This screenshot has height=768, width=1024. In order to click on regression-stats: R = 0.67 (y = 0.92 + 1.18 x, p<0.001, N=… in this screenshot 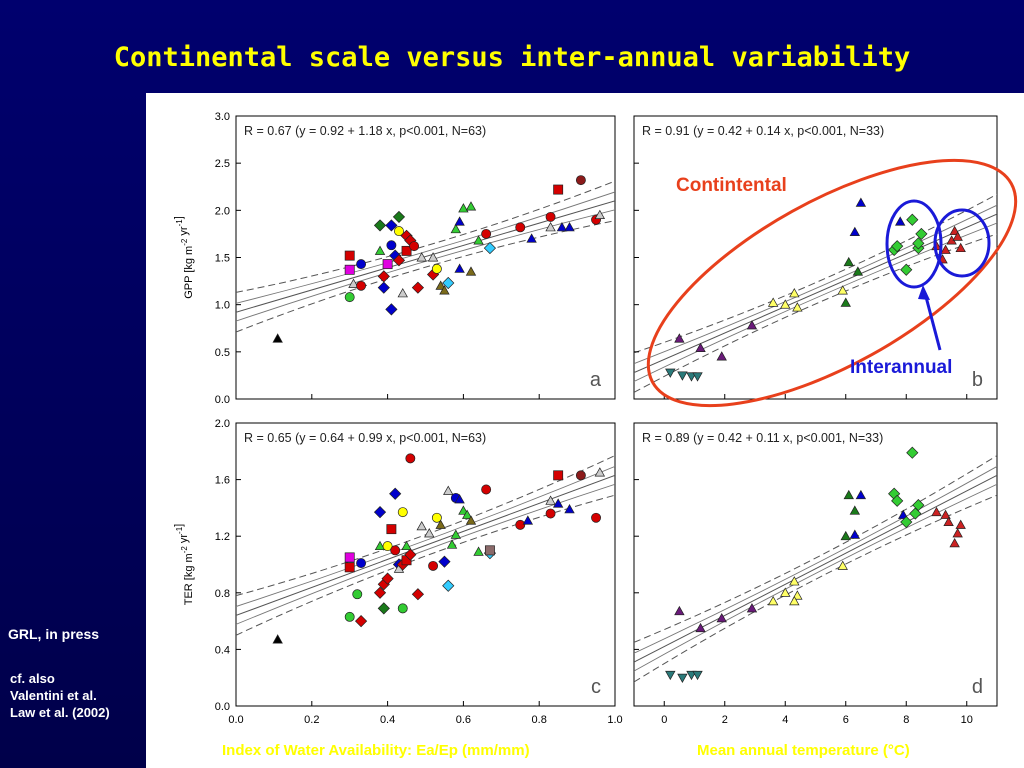, I will do `click(365, 131)`.